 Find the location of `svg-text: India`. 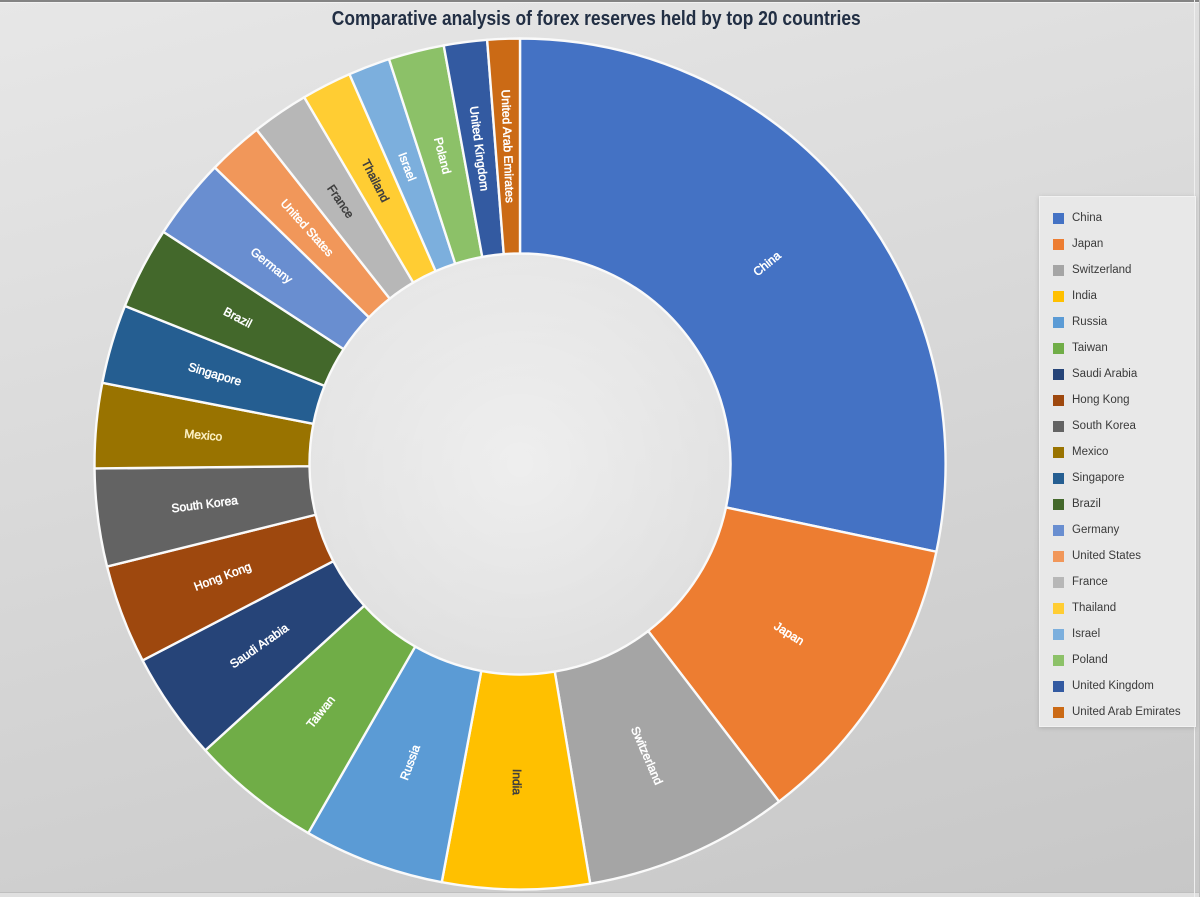

svg-text: India is located at coordinates (517, 782).